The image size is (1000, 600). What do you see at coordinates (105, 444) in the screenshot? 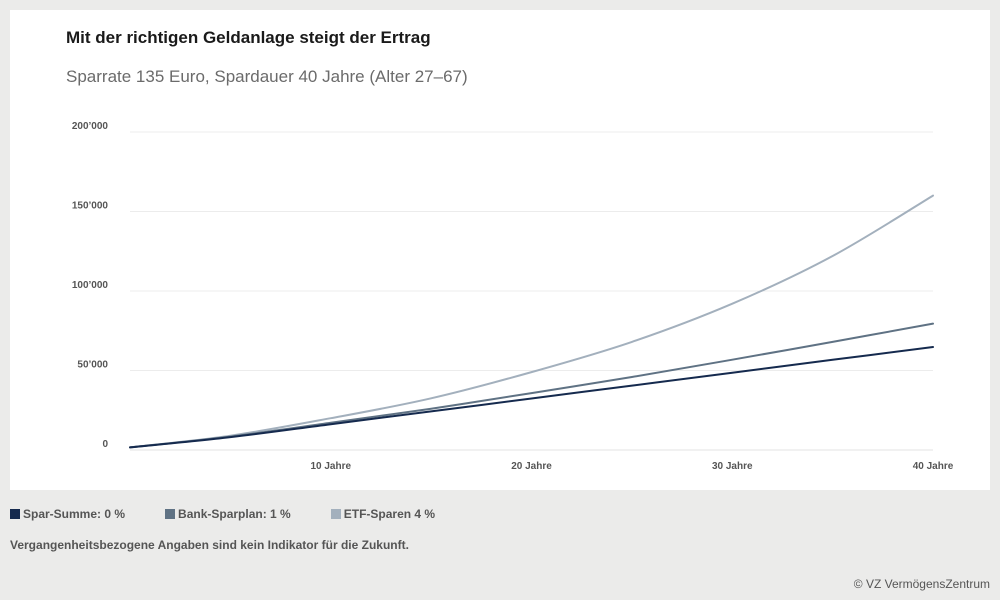
I see `y-tick-label: 0` at bounding box center [105, 444].